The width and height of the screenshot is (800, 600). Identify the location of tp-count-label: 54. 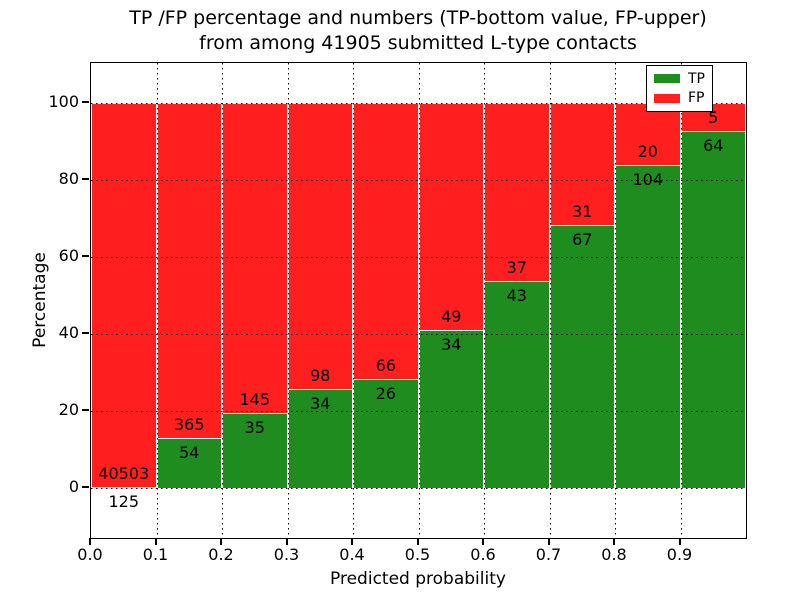
(189, 453).